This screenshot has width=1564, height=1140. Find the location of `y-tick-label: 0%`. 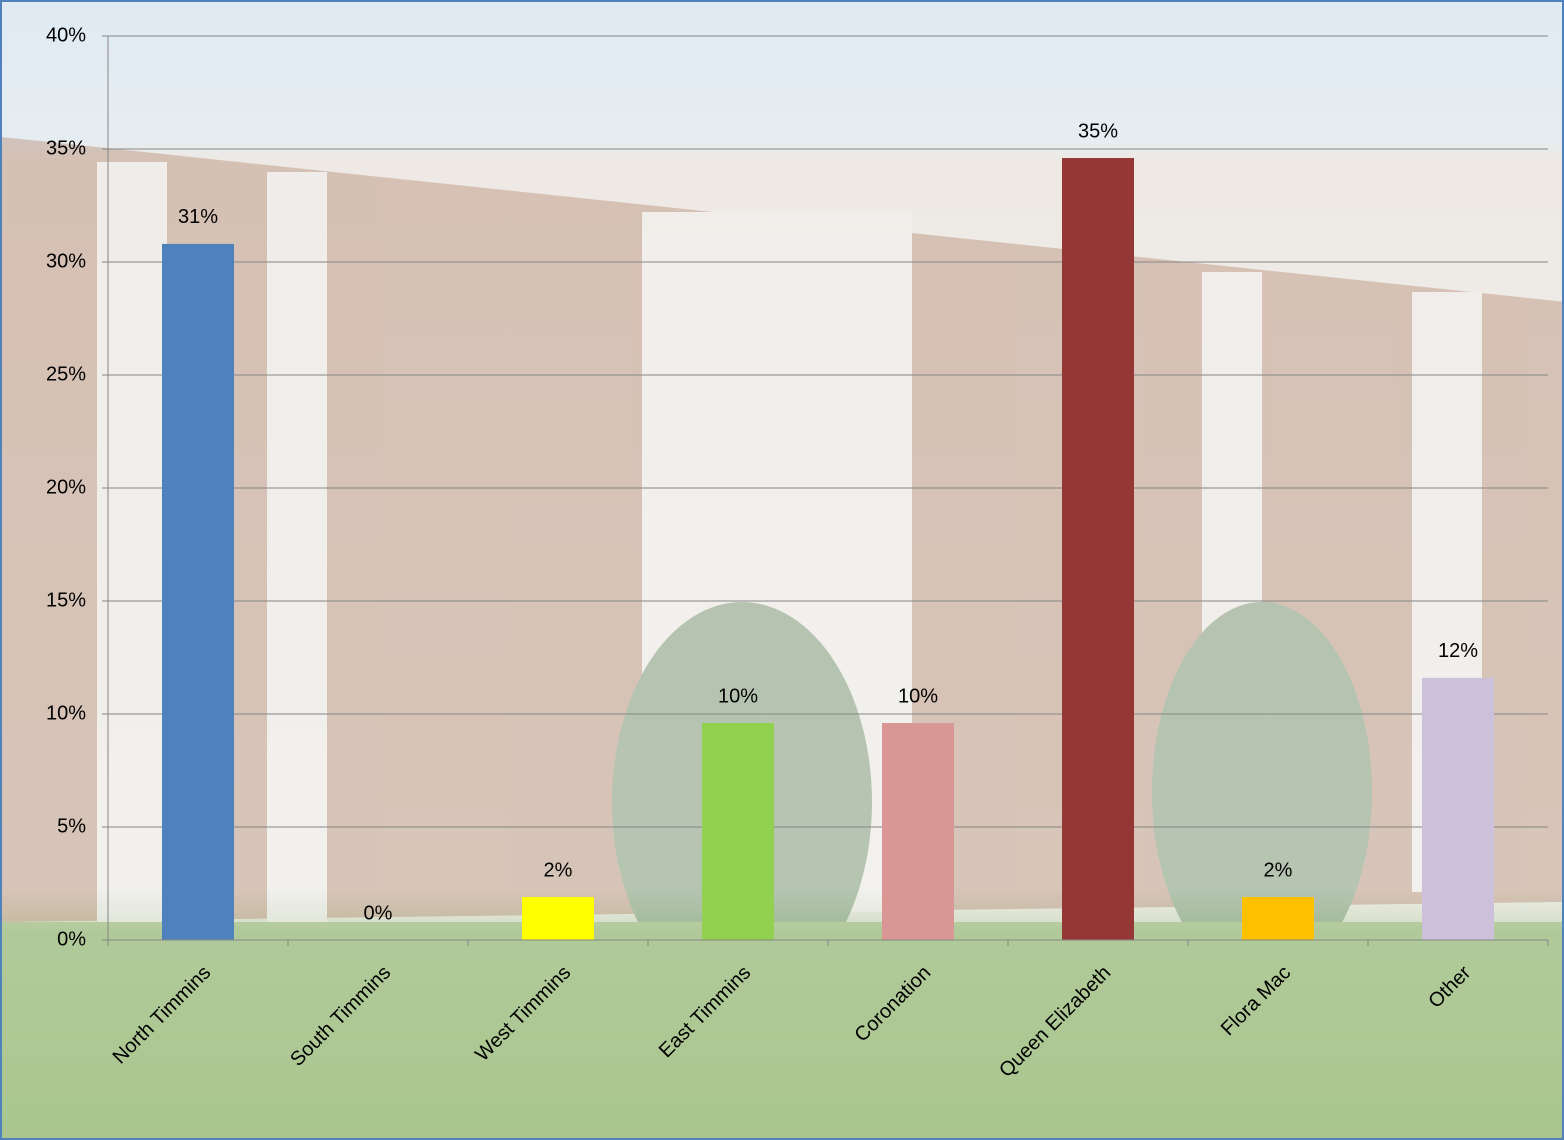

y-tick-label: 0% is located at coordinates (71, 939).